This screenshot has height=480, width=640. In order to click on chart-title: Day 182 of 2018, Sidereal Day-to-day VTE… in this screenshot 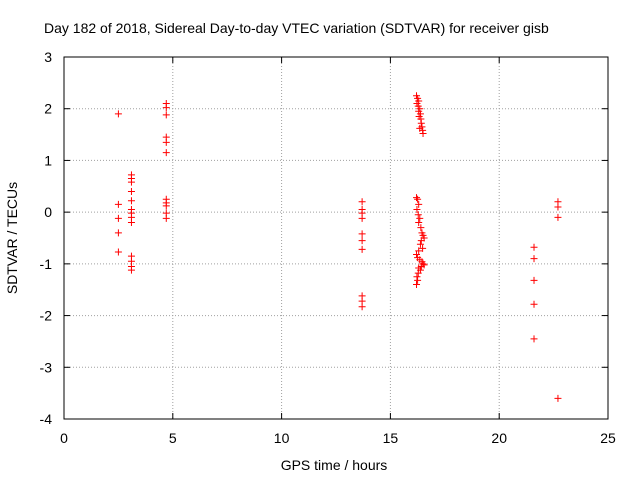, I will do `click(296, 28)`.